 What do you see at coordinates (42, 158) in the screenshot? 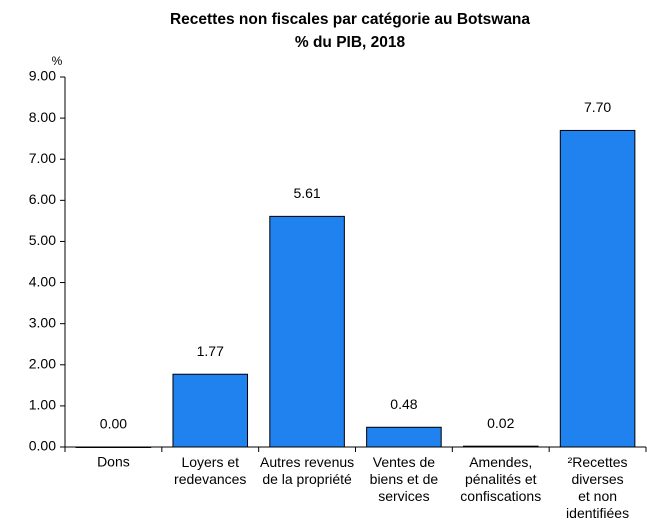
I see `y-tick-label: 7.00` at bounding box center [42, 158].